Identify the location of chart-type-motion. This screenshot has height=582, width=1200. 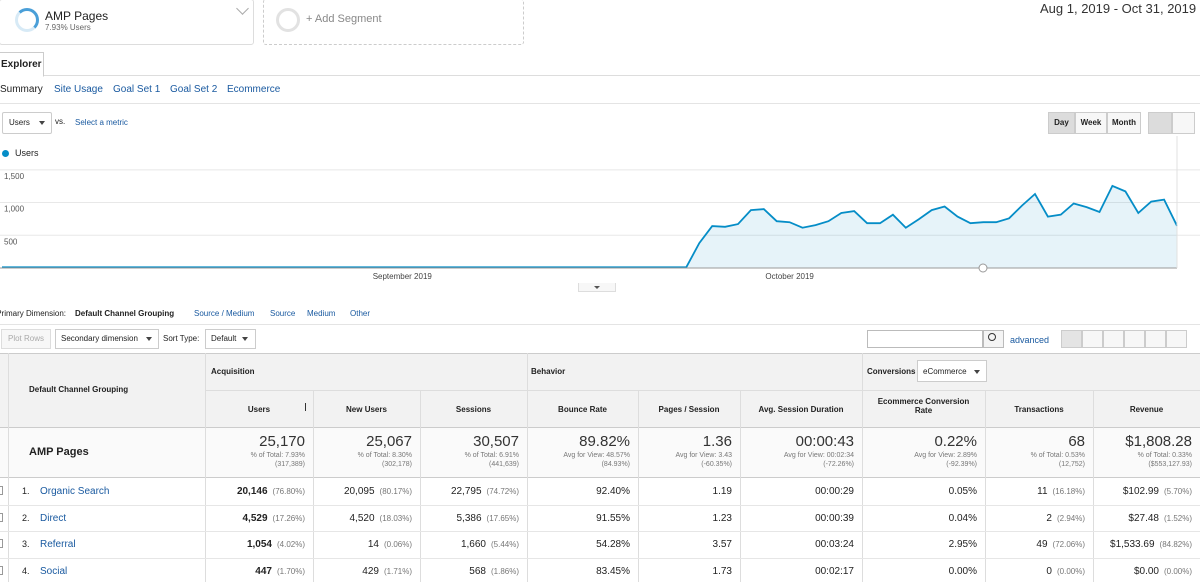
(1183, 123).